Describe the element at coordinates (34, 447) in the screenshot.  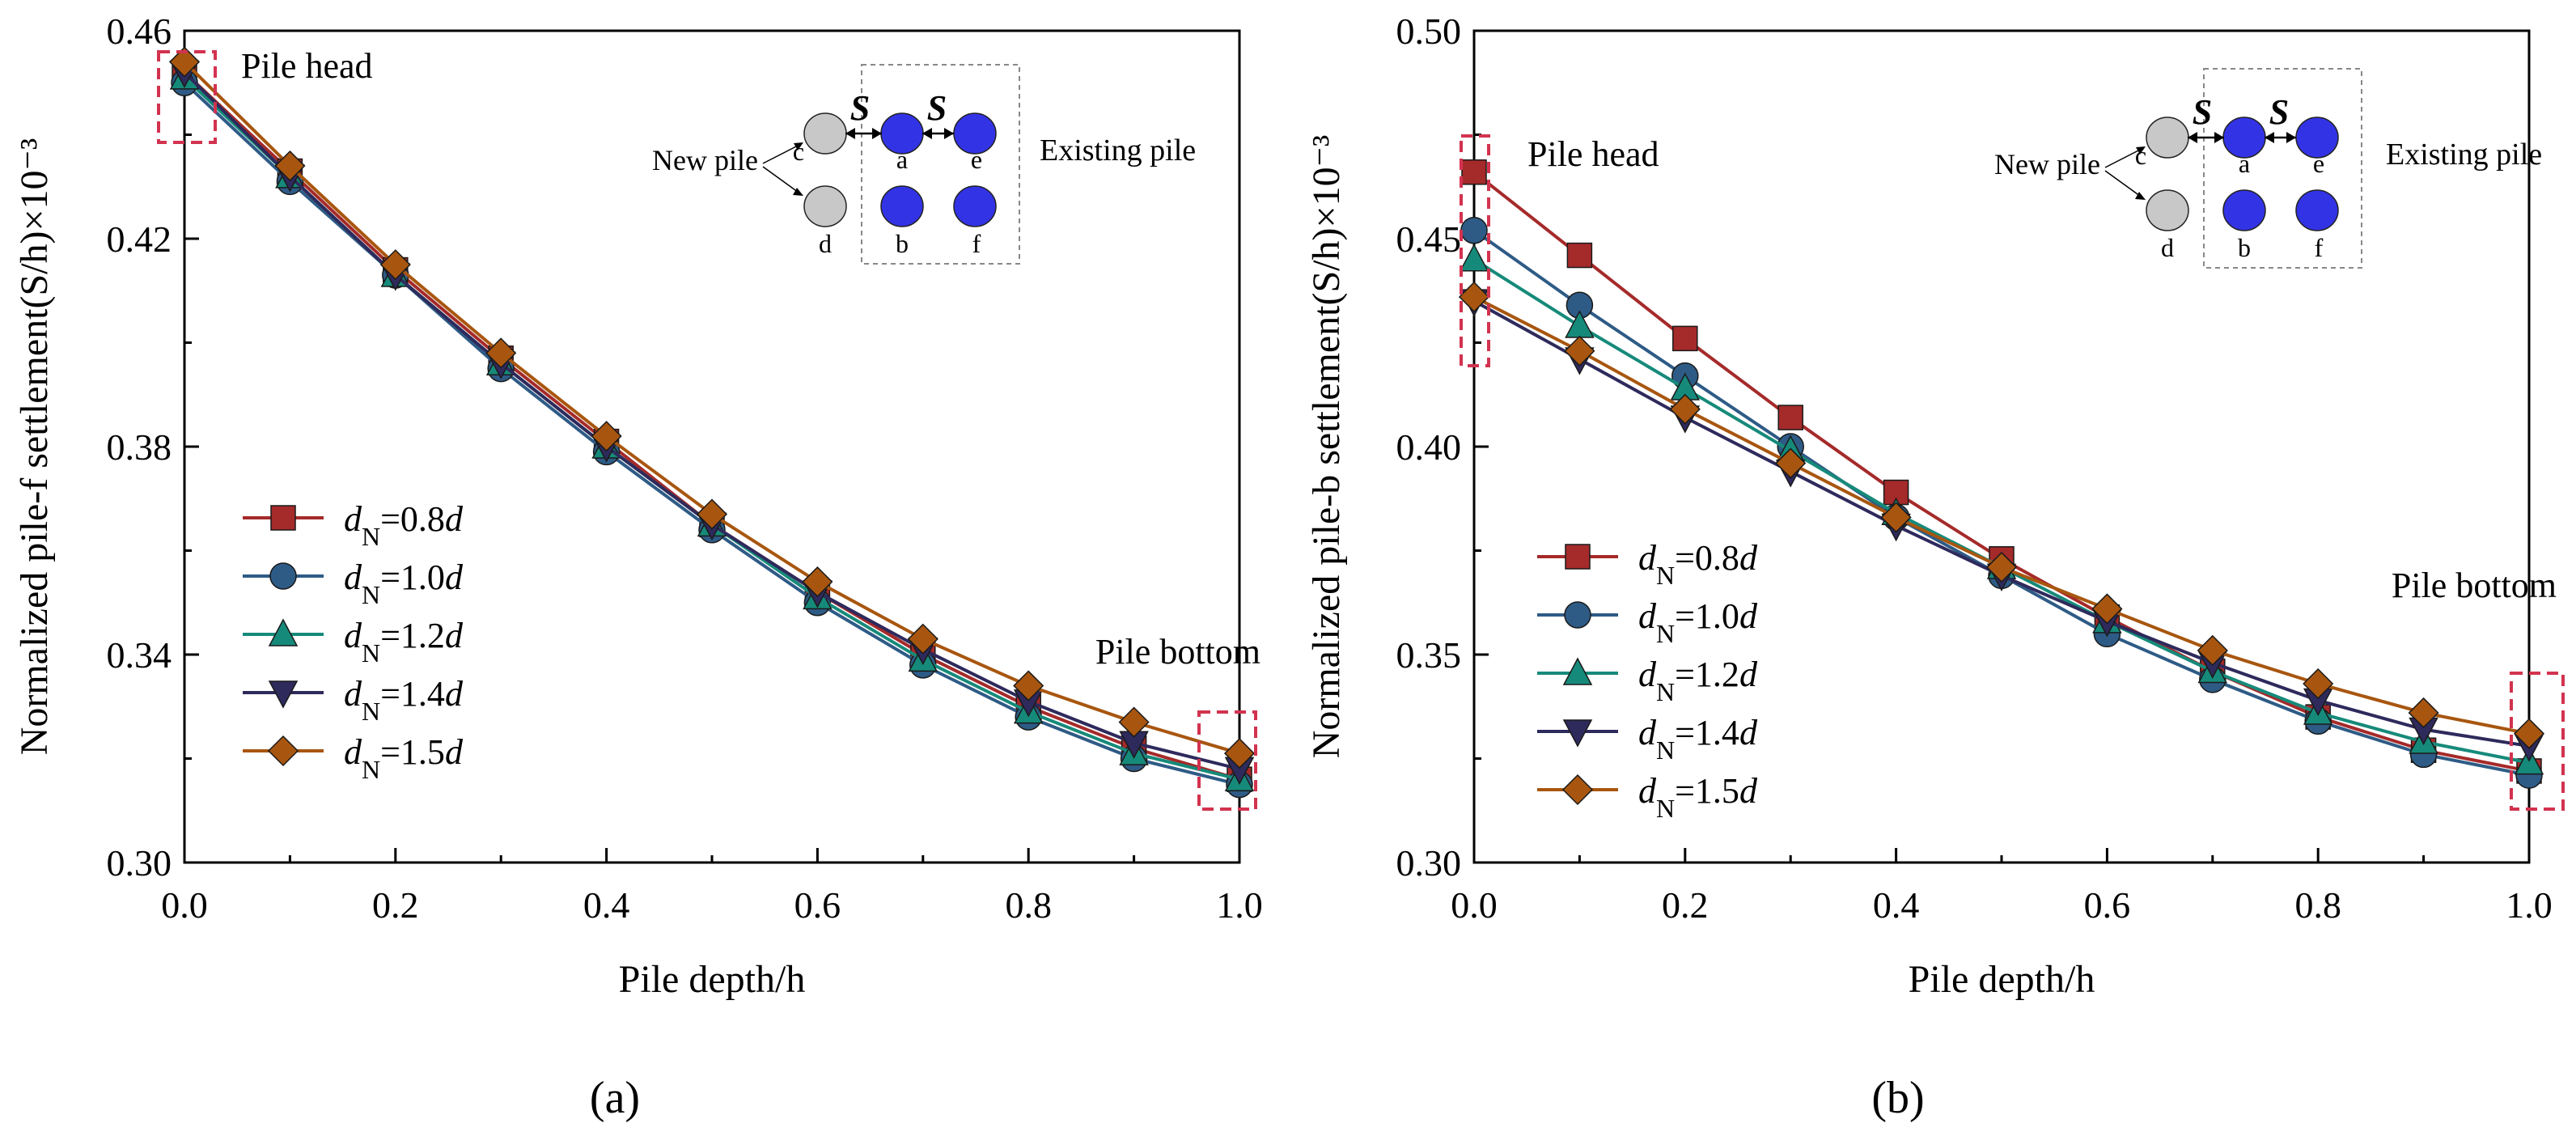
I see `y-axis-label: Normalized pile-f settlement(S/h)×10⁻³` at that location.